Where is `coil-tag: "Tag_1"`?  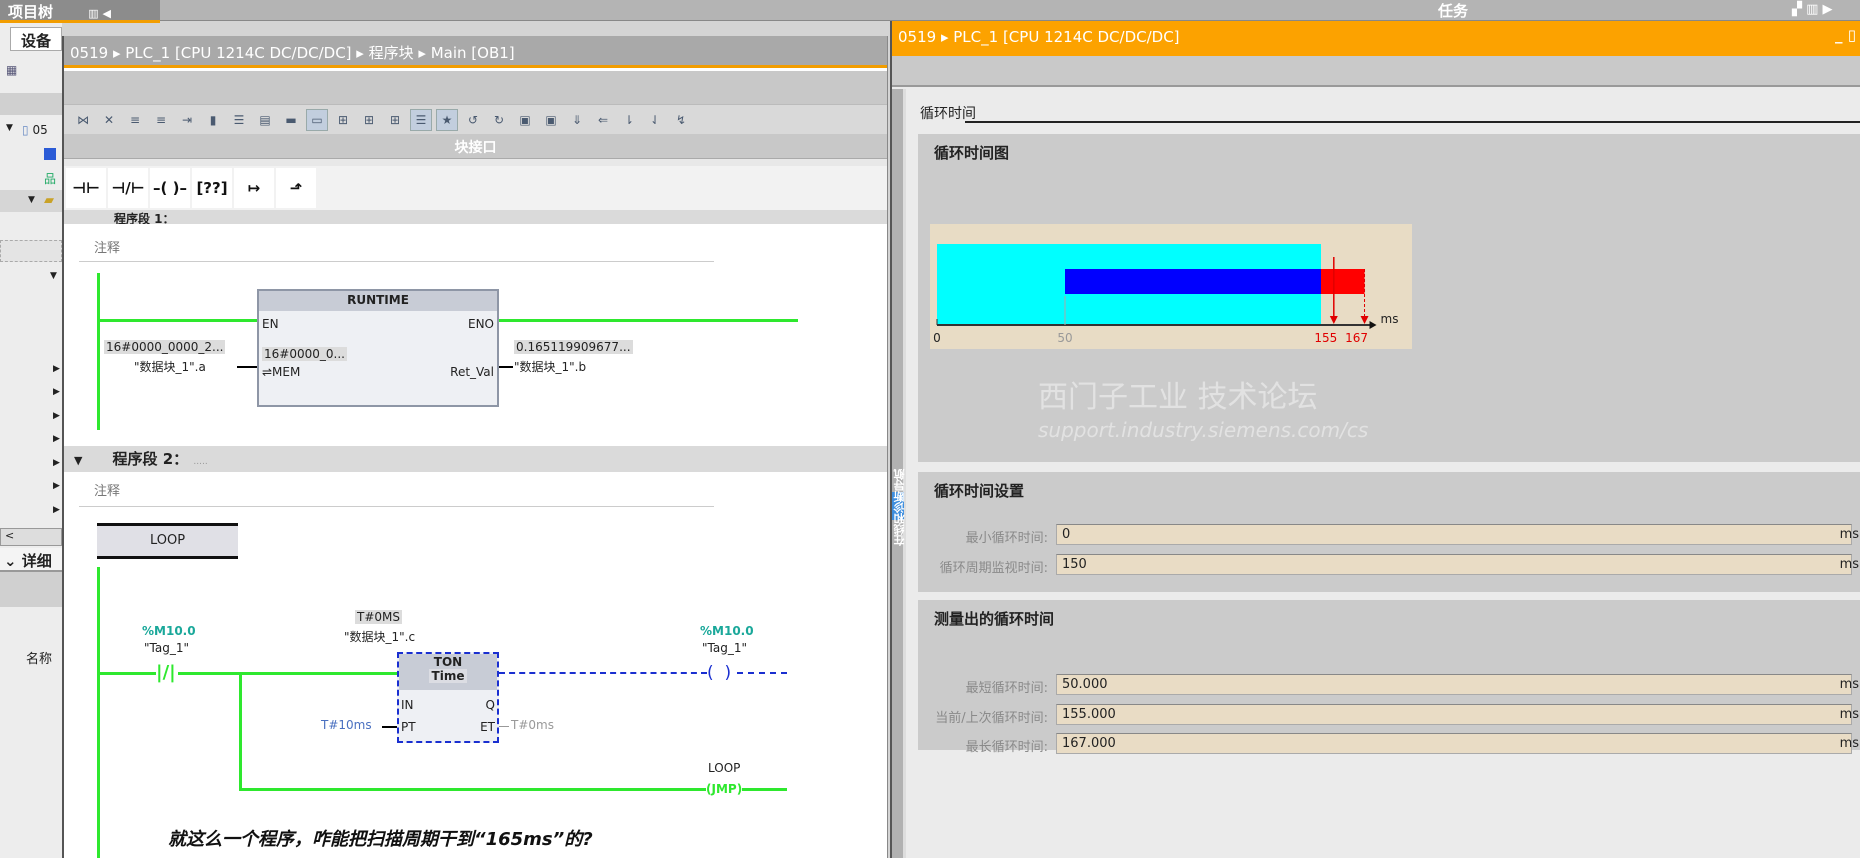 coil-tag: "Tag_1" is located at coordinates (724, 648).